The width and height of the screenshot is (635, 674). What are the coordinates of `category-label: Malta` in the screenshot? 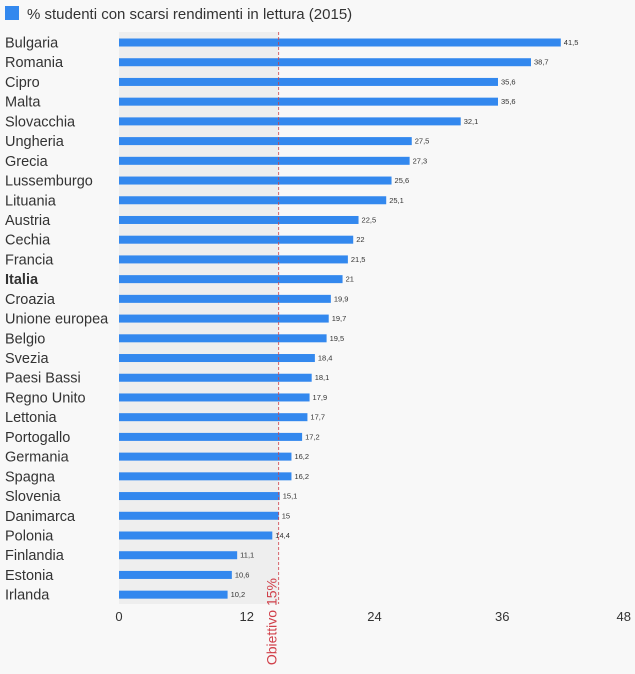 It's located at (23, 103).